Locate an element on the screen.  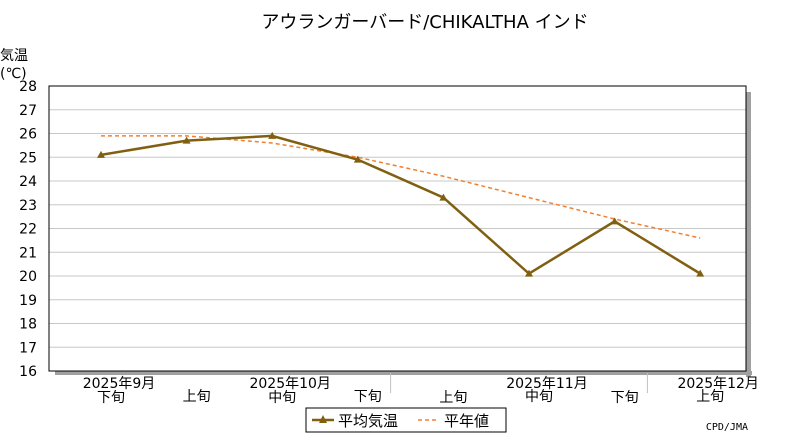
legend: 平均気温 平年値 is located at coordinates (406, 420).